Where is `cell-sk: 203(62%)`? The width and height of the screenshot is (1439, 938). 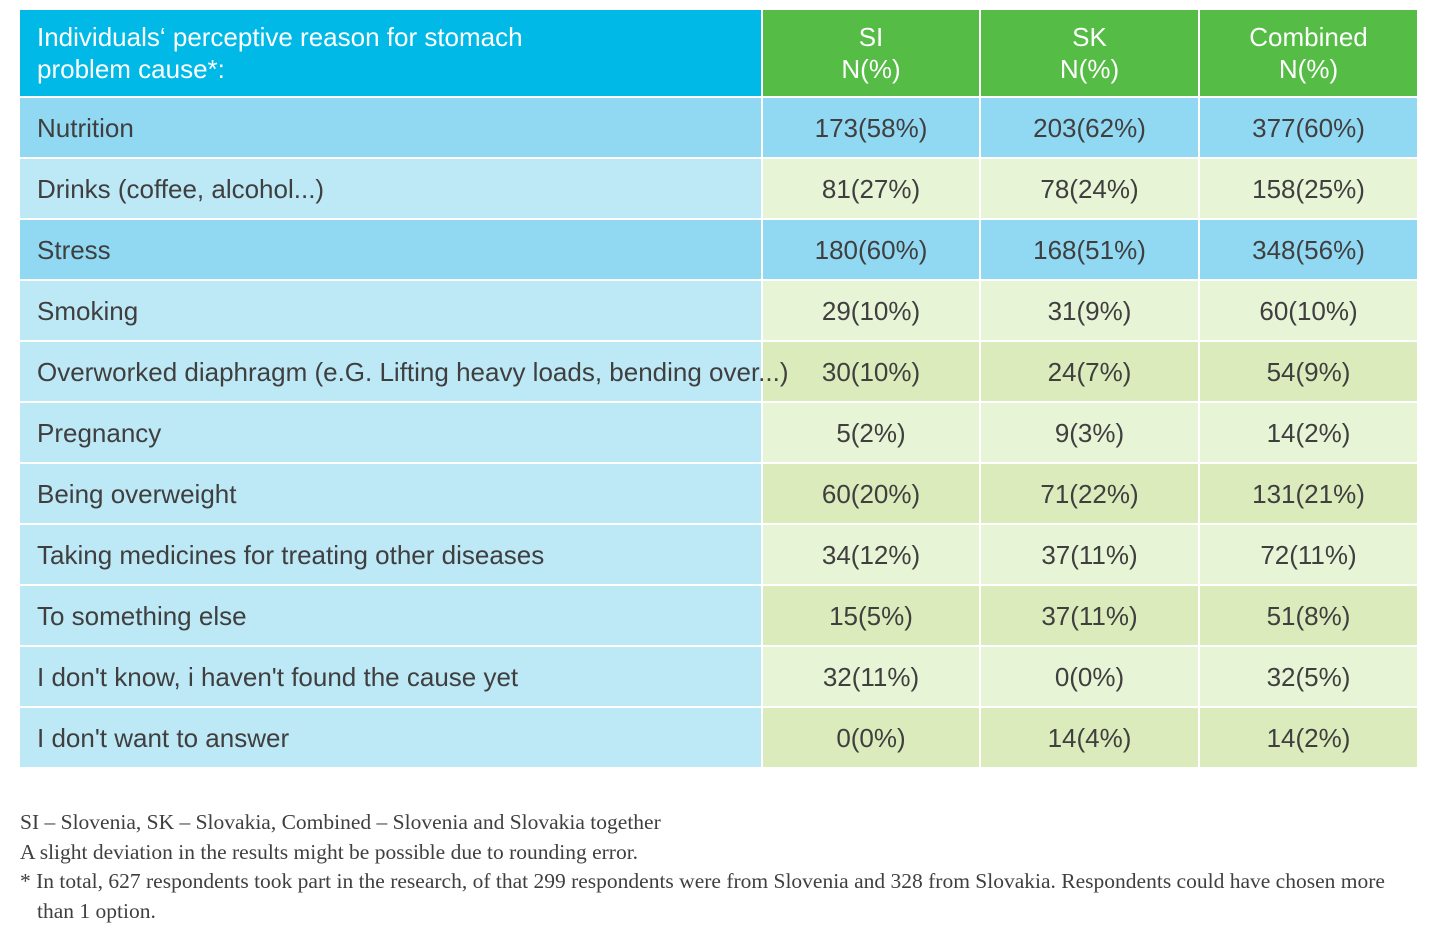 cell-sk: 203(62%) is located at coordinates (1089, 127).